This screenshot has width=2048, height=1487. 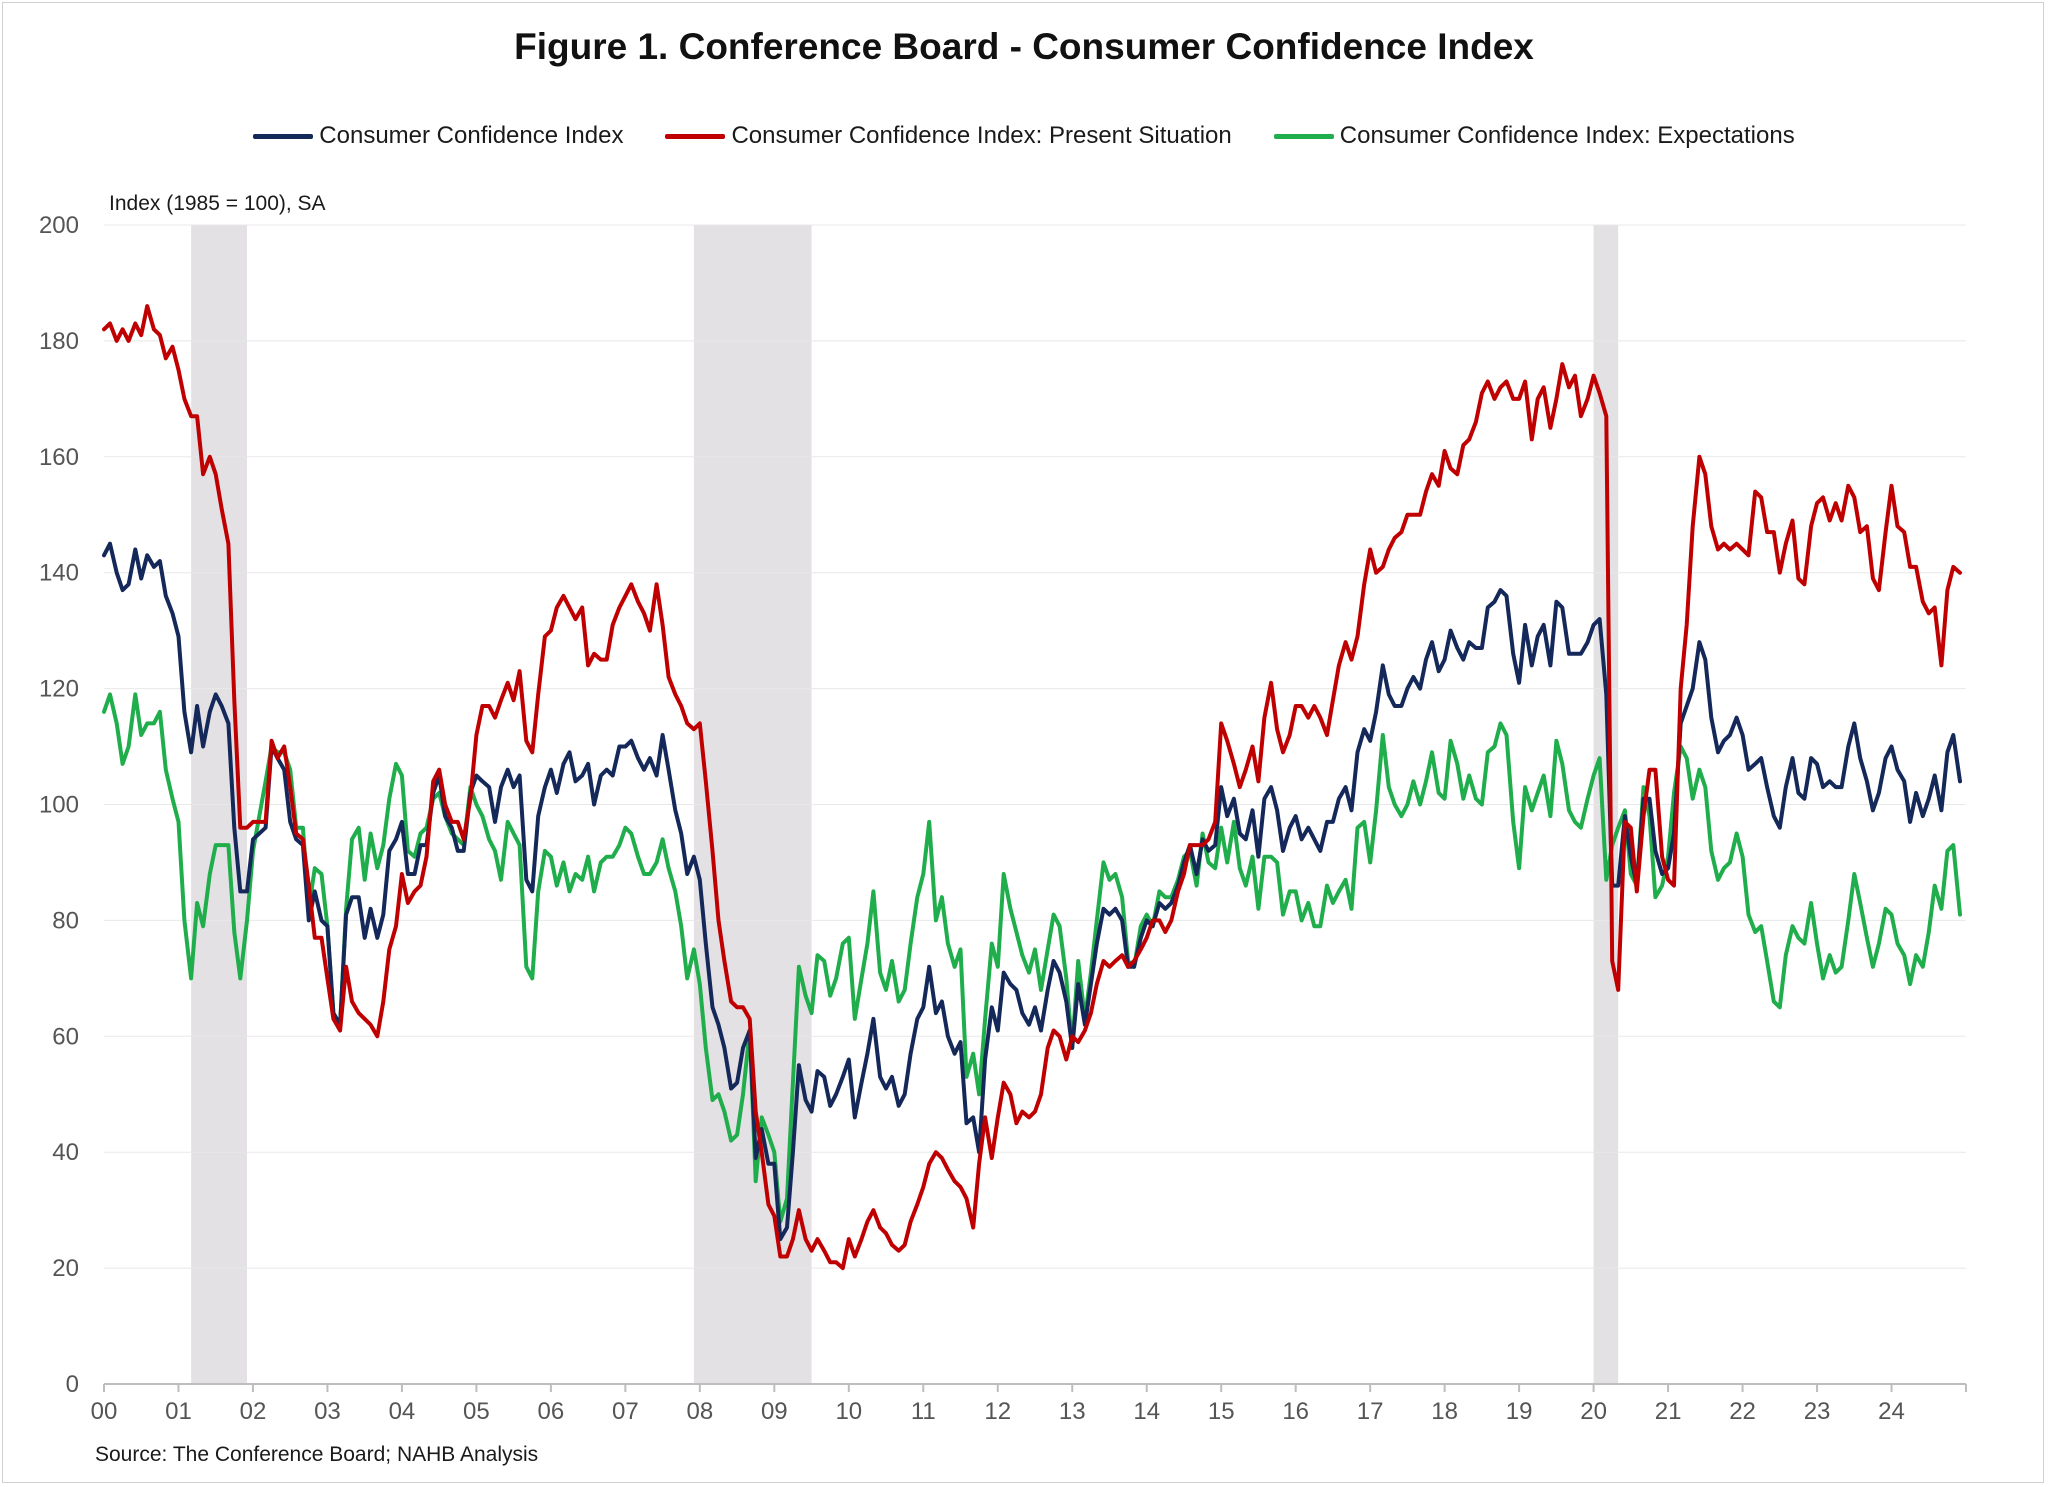 I want to click on y-tick-label: 60, so click(x=65, y=1036).